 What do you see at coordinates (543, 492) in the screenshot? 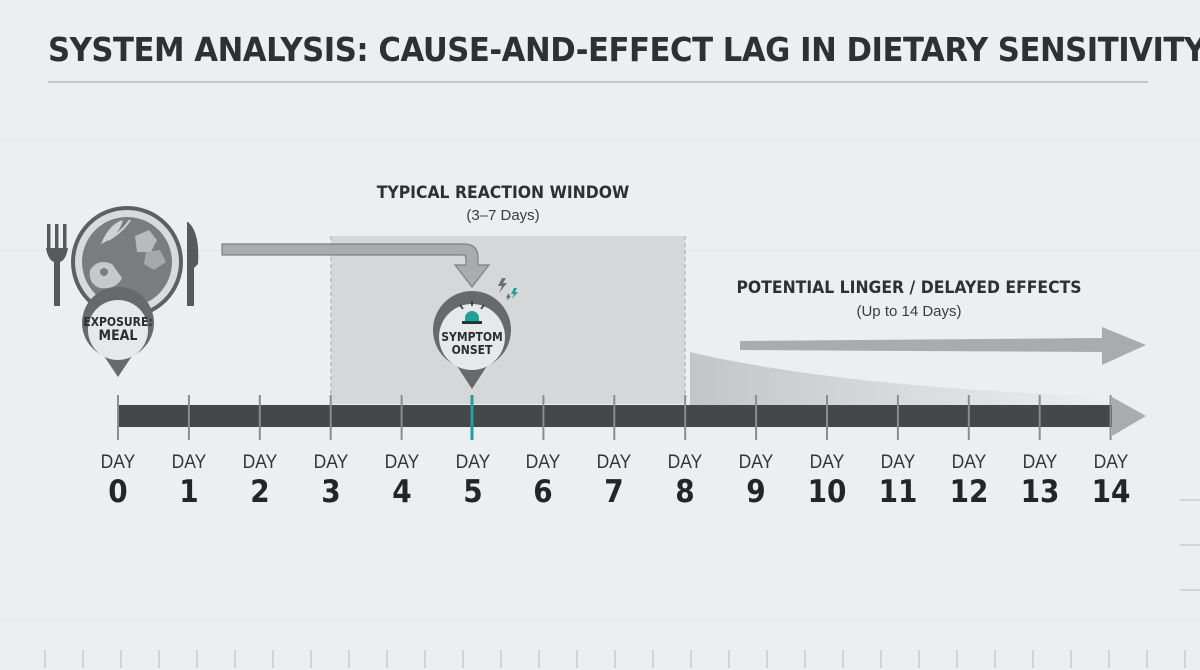
I see `day-number-label: 6` at bounding box center [543, 492].